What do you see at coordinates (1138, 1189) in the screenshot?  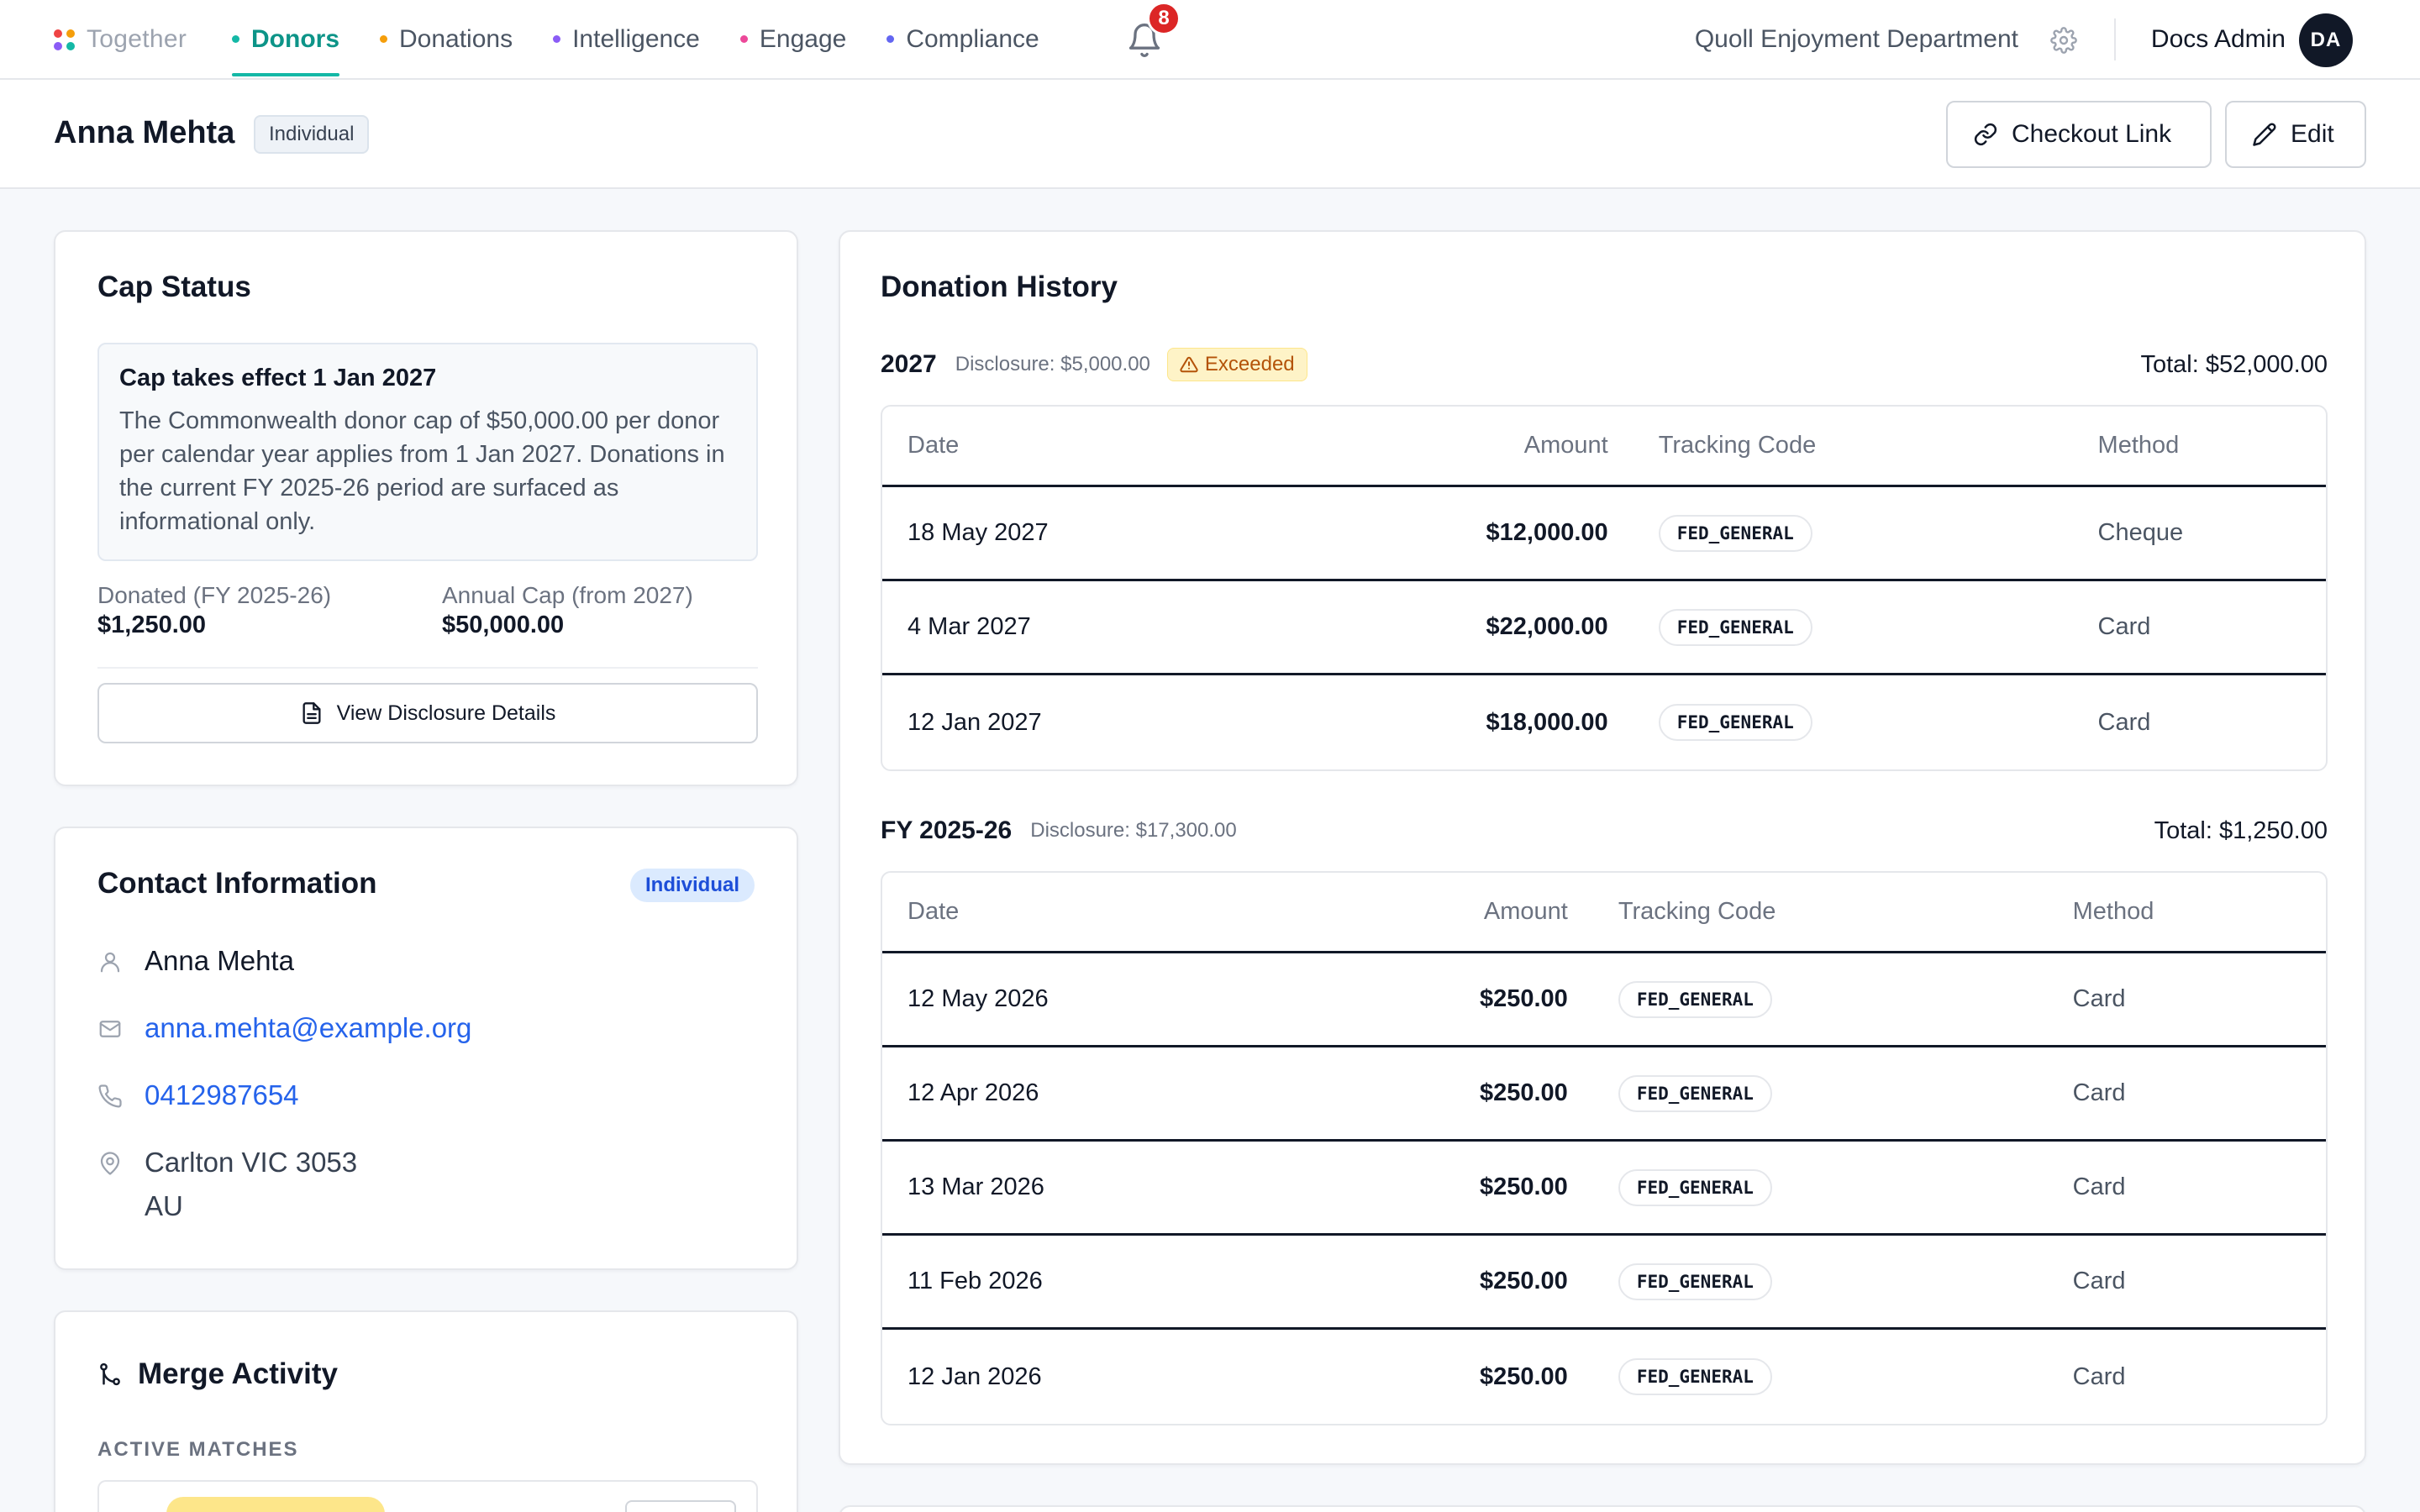 I see `donation-date: 13 Mar 2026` at bounding box center [1138, 1189].